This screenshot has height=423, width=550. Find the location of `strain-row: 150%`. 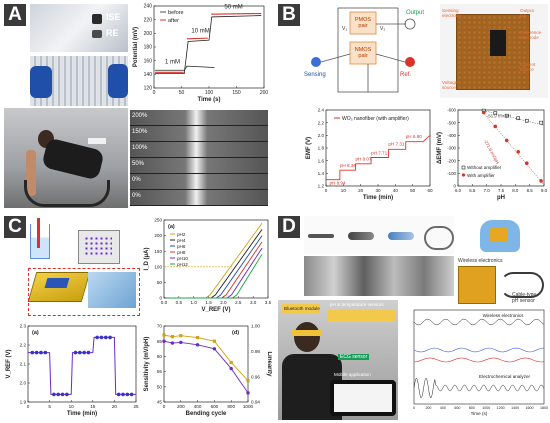

strain-row: 150% is located at coordinates (199, 134).